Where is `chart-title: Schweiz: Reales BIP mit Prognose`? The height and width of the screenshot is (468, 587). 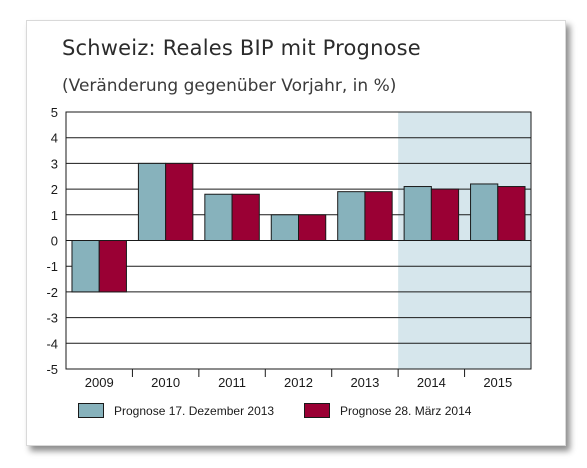
chart-title: Schweiz: Reales BIP mit Prognose is located at coordinates (241, 48).